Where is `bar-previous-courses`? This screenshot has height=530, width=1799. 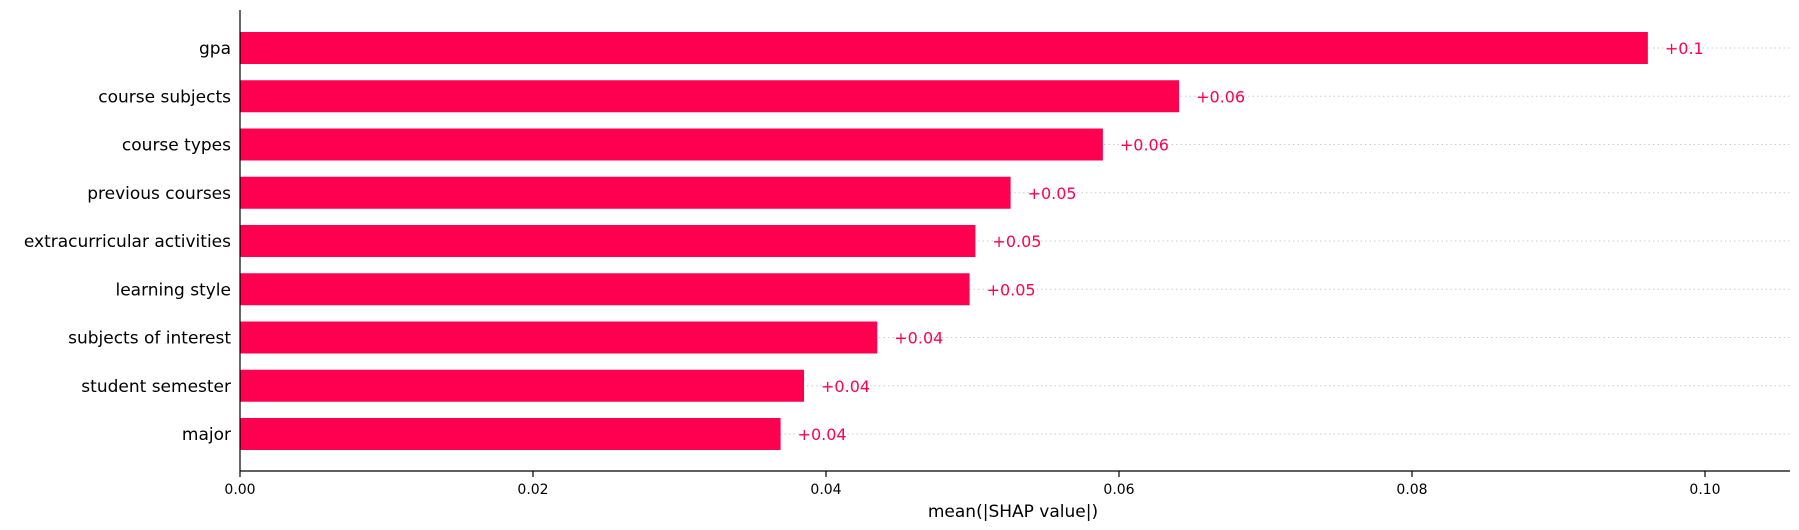 bar-previous-courses is located at coordinates (625, 192).